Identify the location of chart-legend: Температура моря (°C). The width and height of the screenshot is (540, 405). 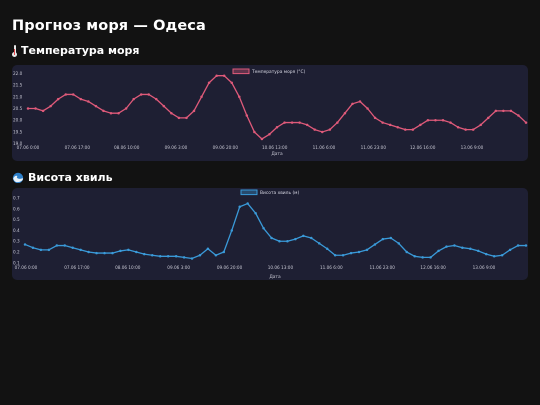
(269, 71).